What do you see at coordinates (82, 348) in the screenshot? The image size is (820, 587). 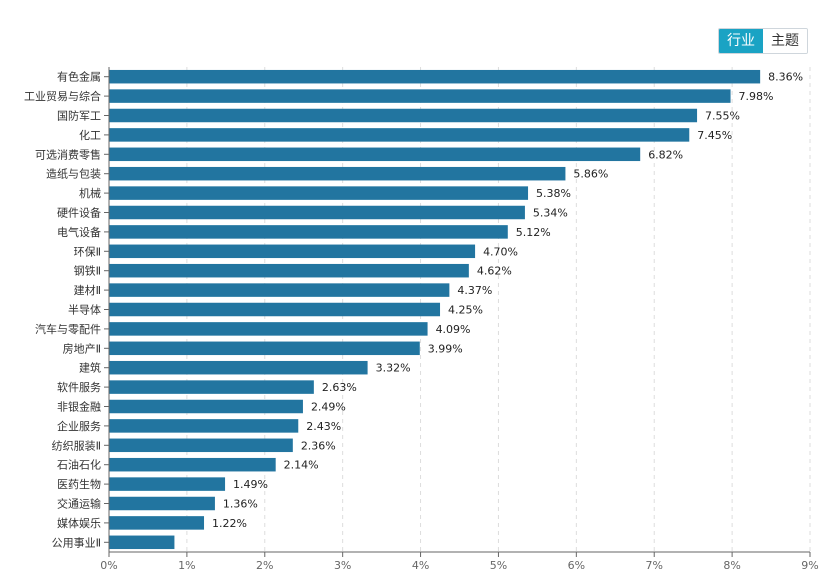 I see `category-label: 房地产Ⅱ` at bounding box center [82, 348].